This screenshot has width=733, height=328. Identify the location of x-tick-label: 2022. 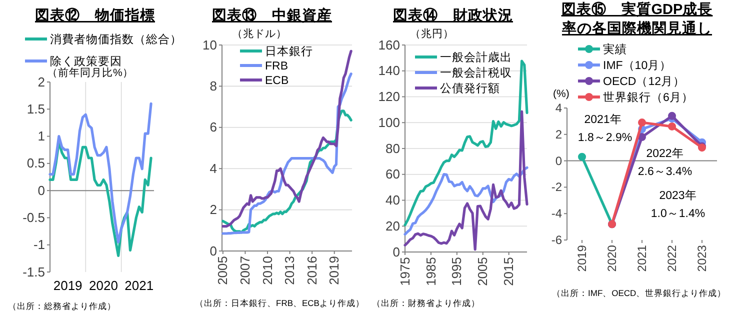
(671, 258).